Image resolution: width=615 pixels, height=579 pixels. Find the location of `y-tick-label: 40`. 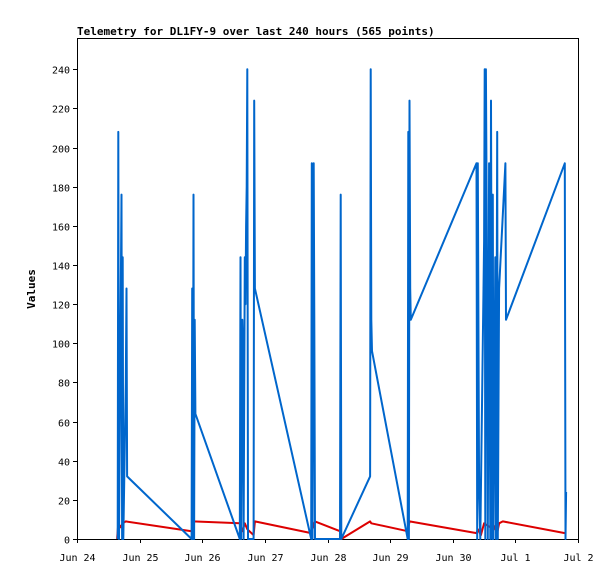

y-tick-label: 40 is located at coordinates (64, 463).